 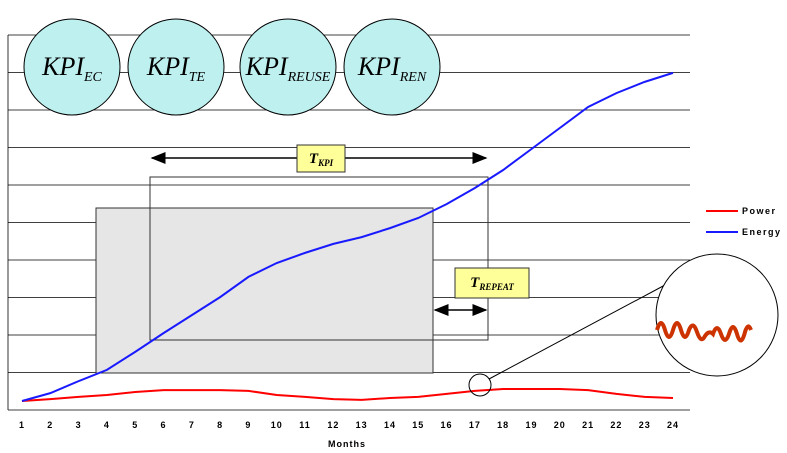 What do you see at coordinates (577, 332) in the screenshot?
I see `zoom-line` at bounding box center [577, 332].